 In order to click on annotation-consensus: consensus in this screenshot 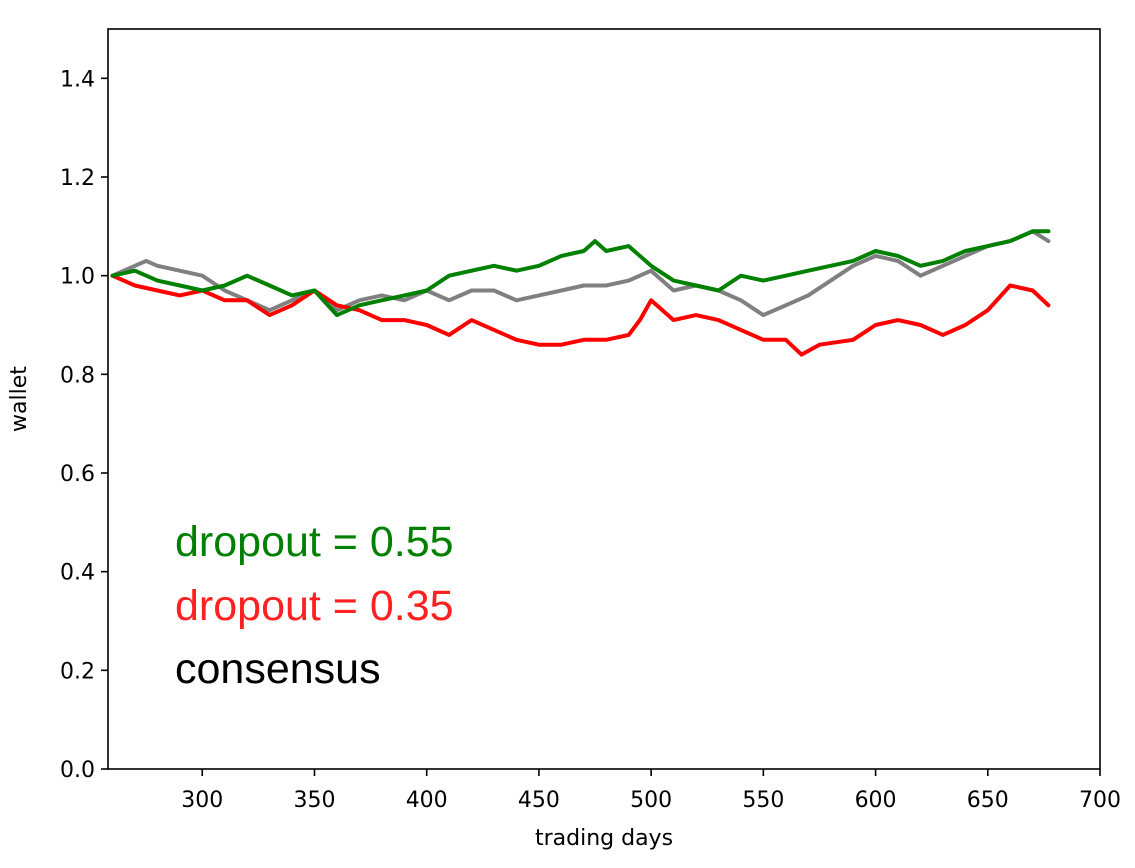, I will do `click(278, 669)`.